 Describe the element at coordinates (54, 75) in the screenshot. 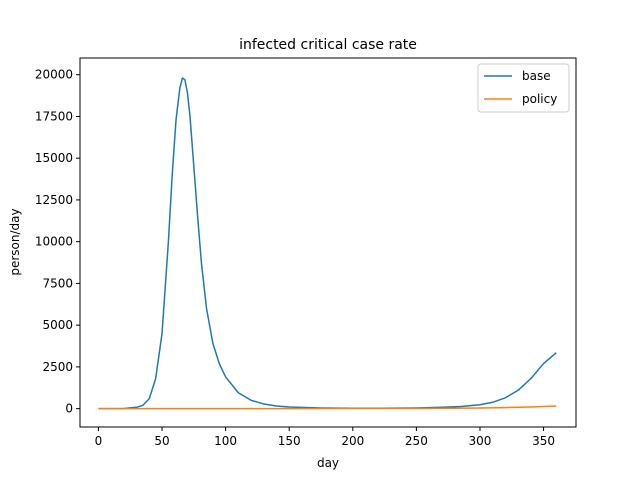

I see `y-tick-label: 20000` at that location.